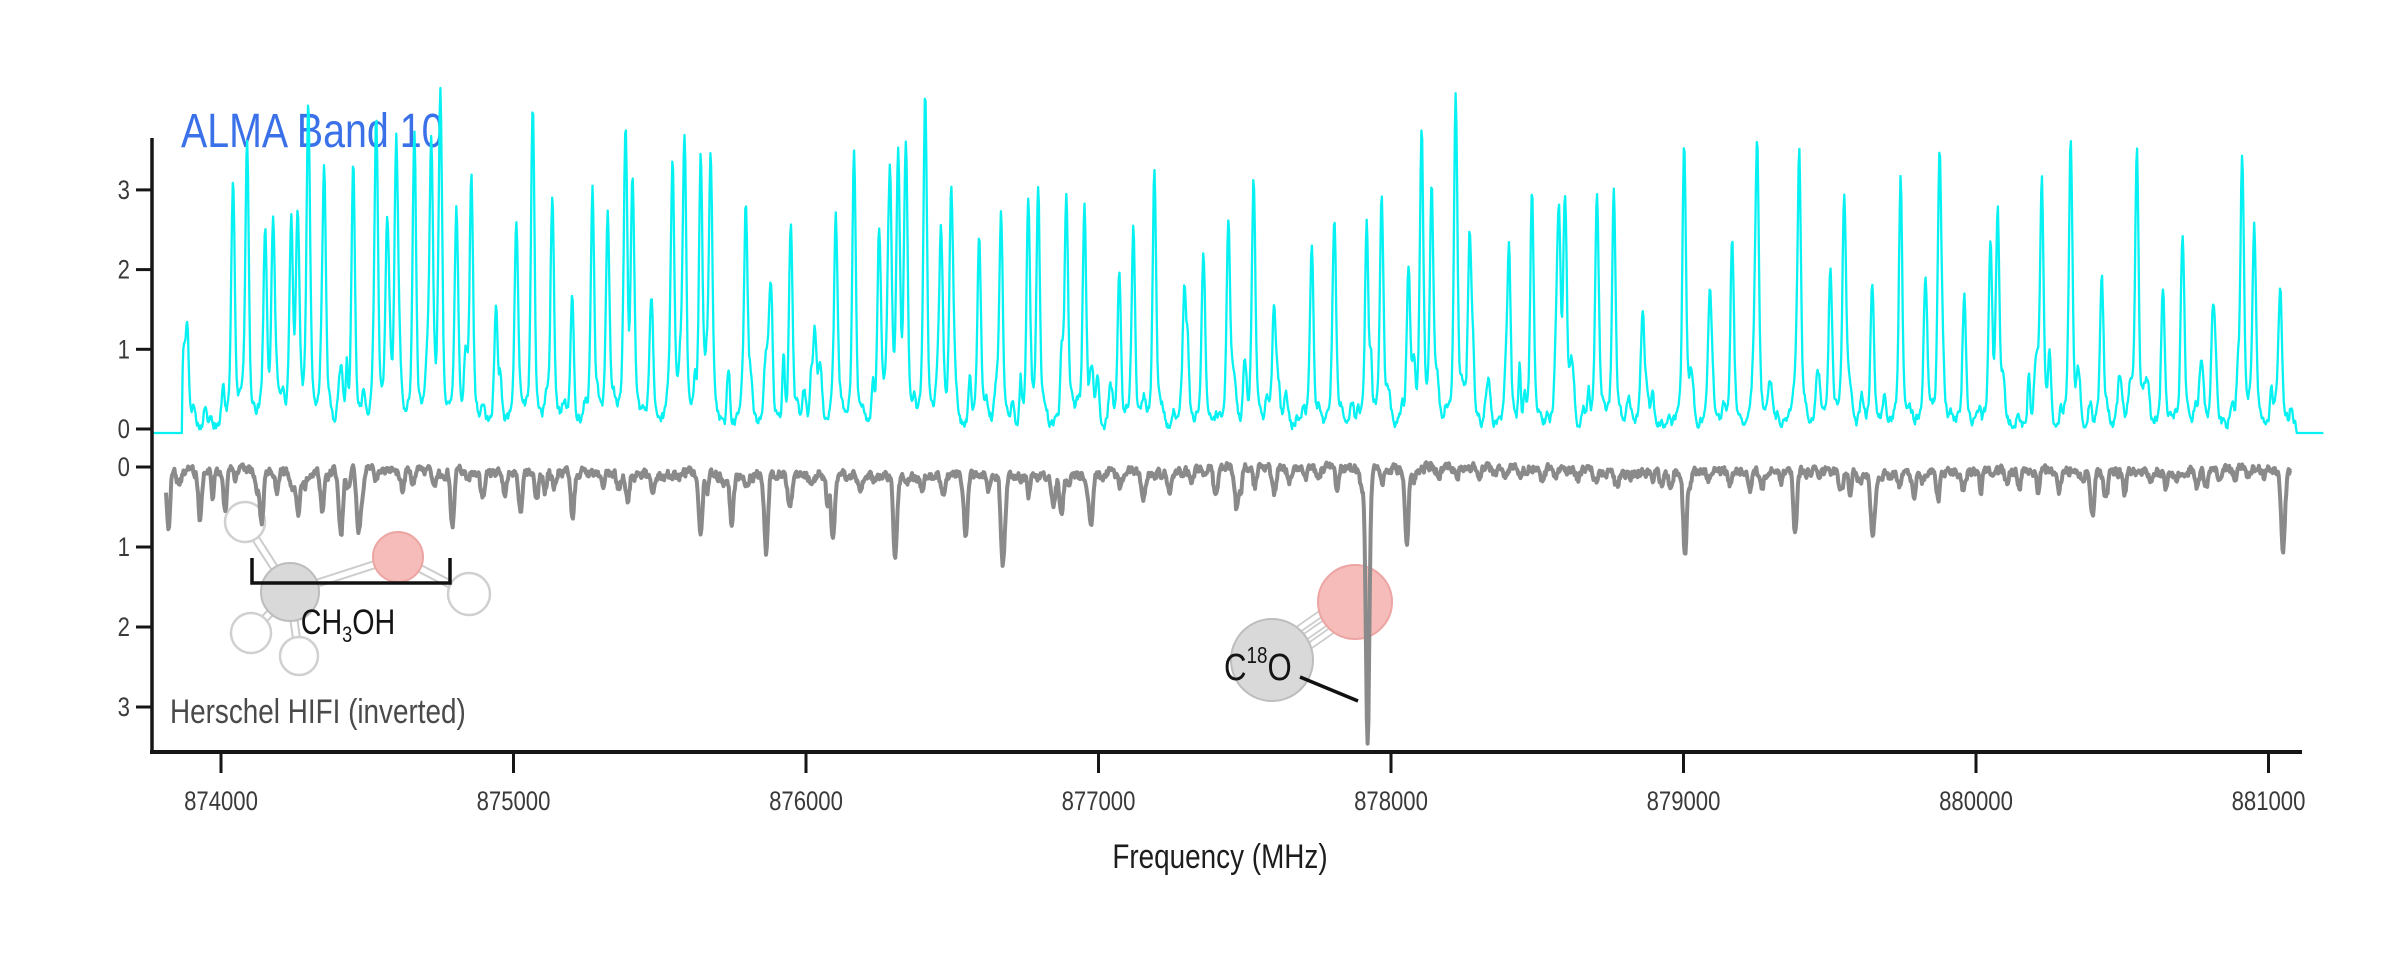 This screenshot has height=956, width=2400. I want to click on y-axis-upper-ticks: 3 2 1 0, so click(135, 310).